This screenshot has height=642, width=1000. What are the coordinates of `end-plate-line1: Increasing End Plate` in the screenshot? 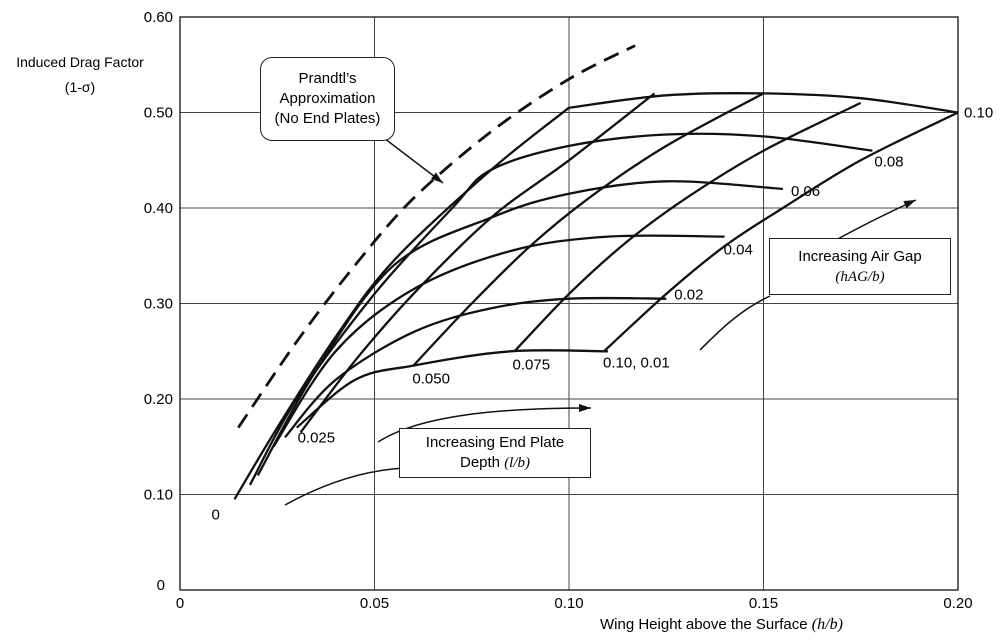 It's located at (495, 442).